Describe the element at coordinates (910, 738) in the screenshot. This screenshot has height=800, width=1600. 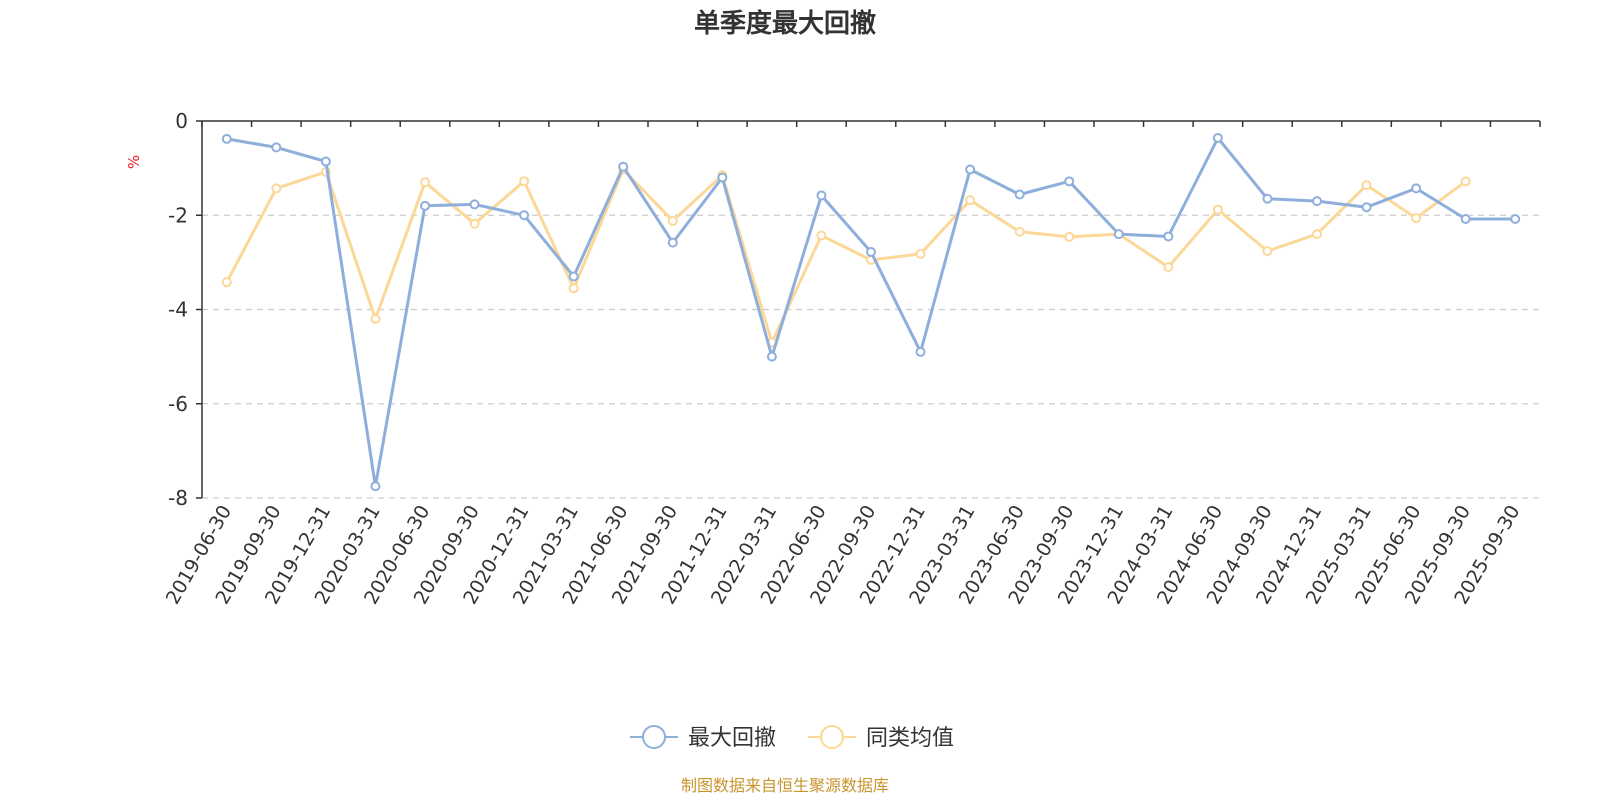
I see `legend-label: 同类均值` at that location.